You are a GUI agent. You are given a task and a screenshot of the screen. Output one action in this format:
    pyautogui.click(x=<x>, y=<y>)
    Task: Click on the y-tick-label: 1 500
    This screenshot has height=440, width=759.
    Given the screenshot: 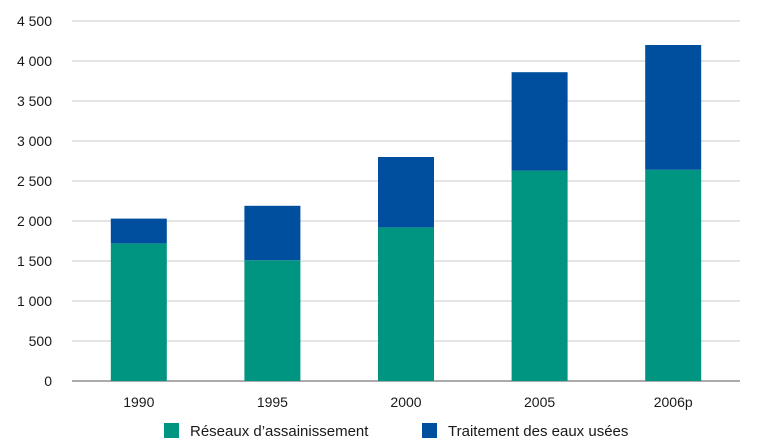 What is the action you would take?
    pyautogui.click(x=34, y=261)
    